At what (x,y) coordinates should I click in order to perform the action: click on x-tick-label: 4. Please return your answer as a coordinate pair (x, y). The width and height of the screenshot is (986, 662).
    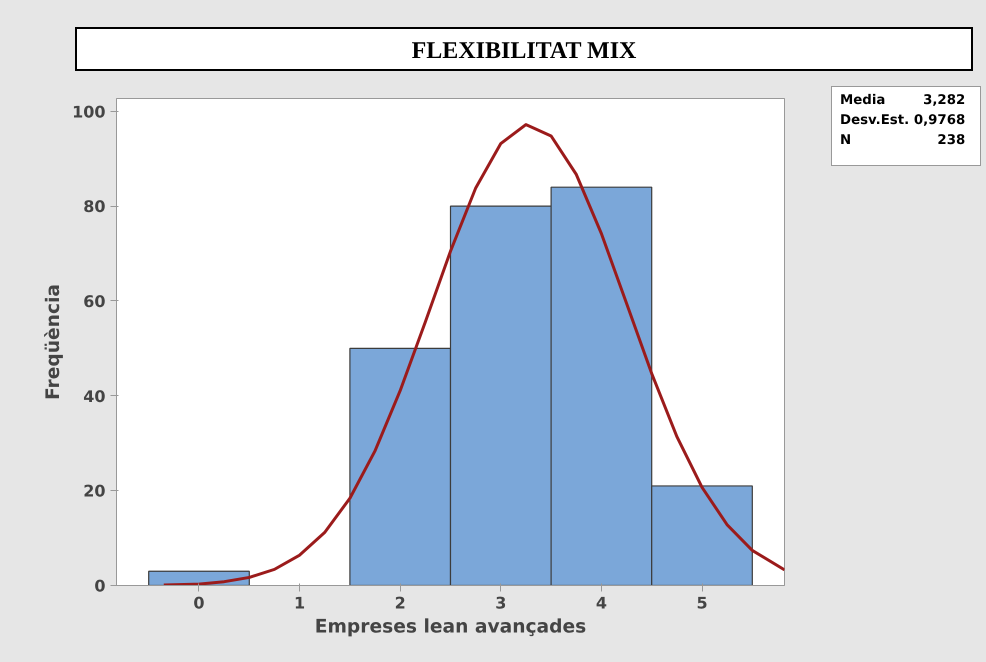
    Looking at the image, I should click on (601, 603).